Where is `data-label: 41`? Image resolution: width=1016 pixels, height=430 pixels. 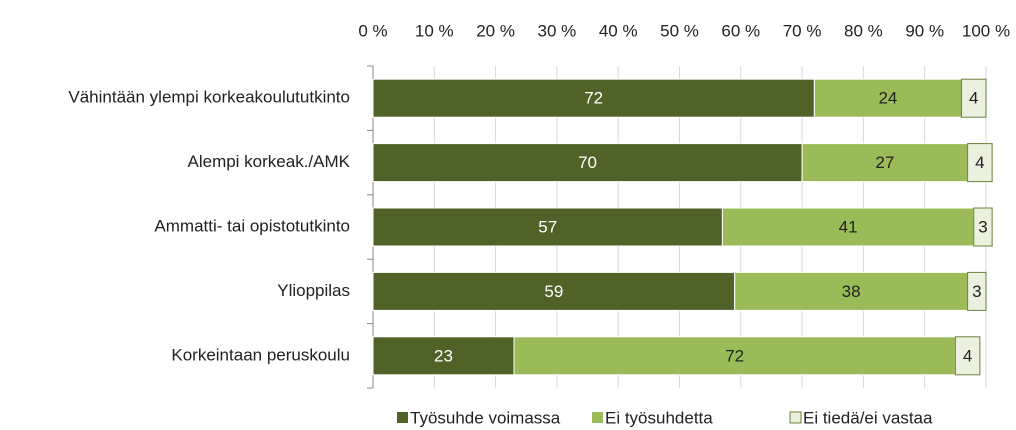 data-label: 41 is located at coordinates (848, 226).